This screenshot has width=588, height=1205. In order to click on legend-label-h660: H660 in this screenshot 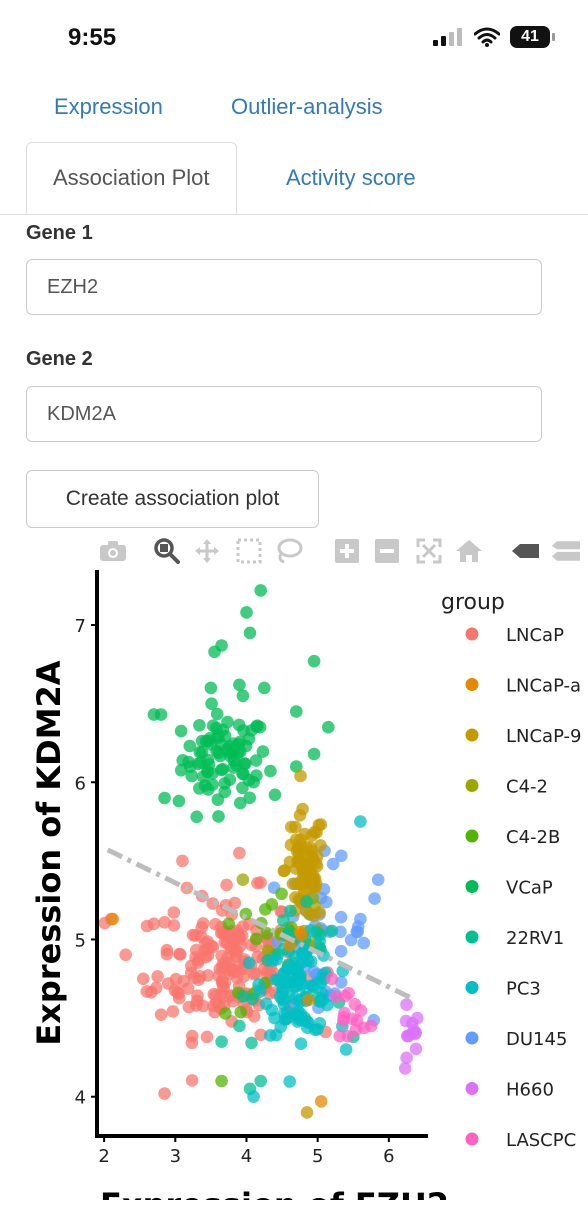, I will do `click(530, 1090)`.